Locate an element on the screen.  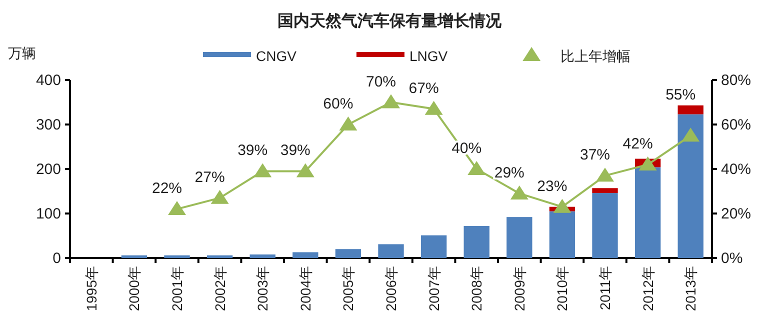
data-label: 60% is located at coordinates (338, 104).